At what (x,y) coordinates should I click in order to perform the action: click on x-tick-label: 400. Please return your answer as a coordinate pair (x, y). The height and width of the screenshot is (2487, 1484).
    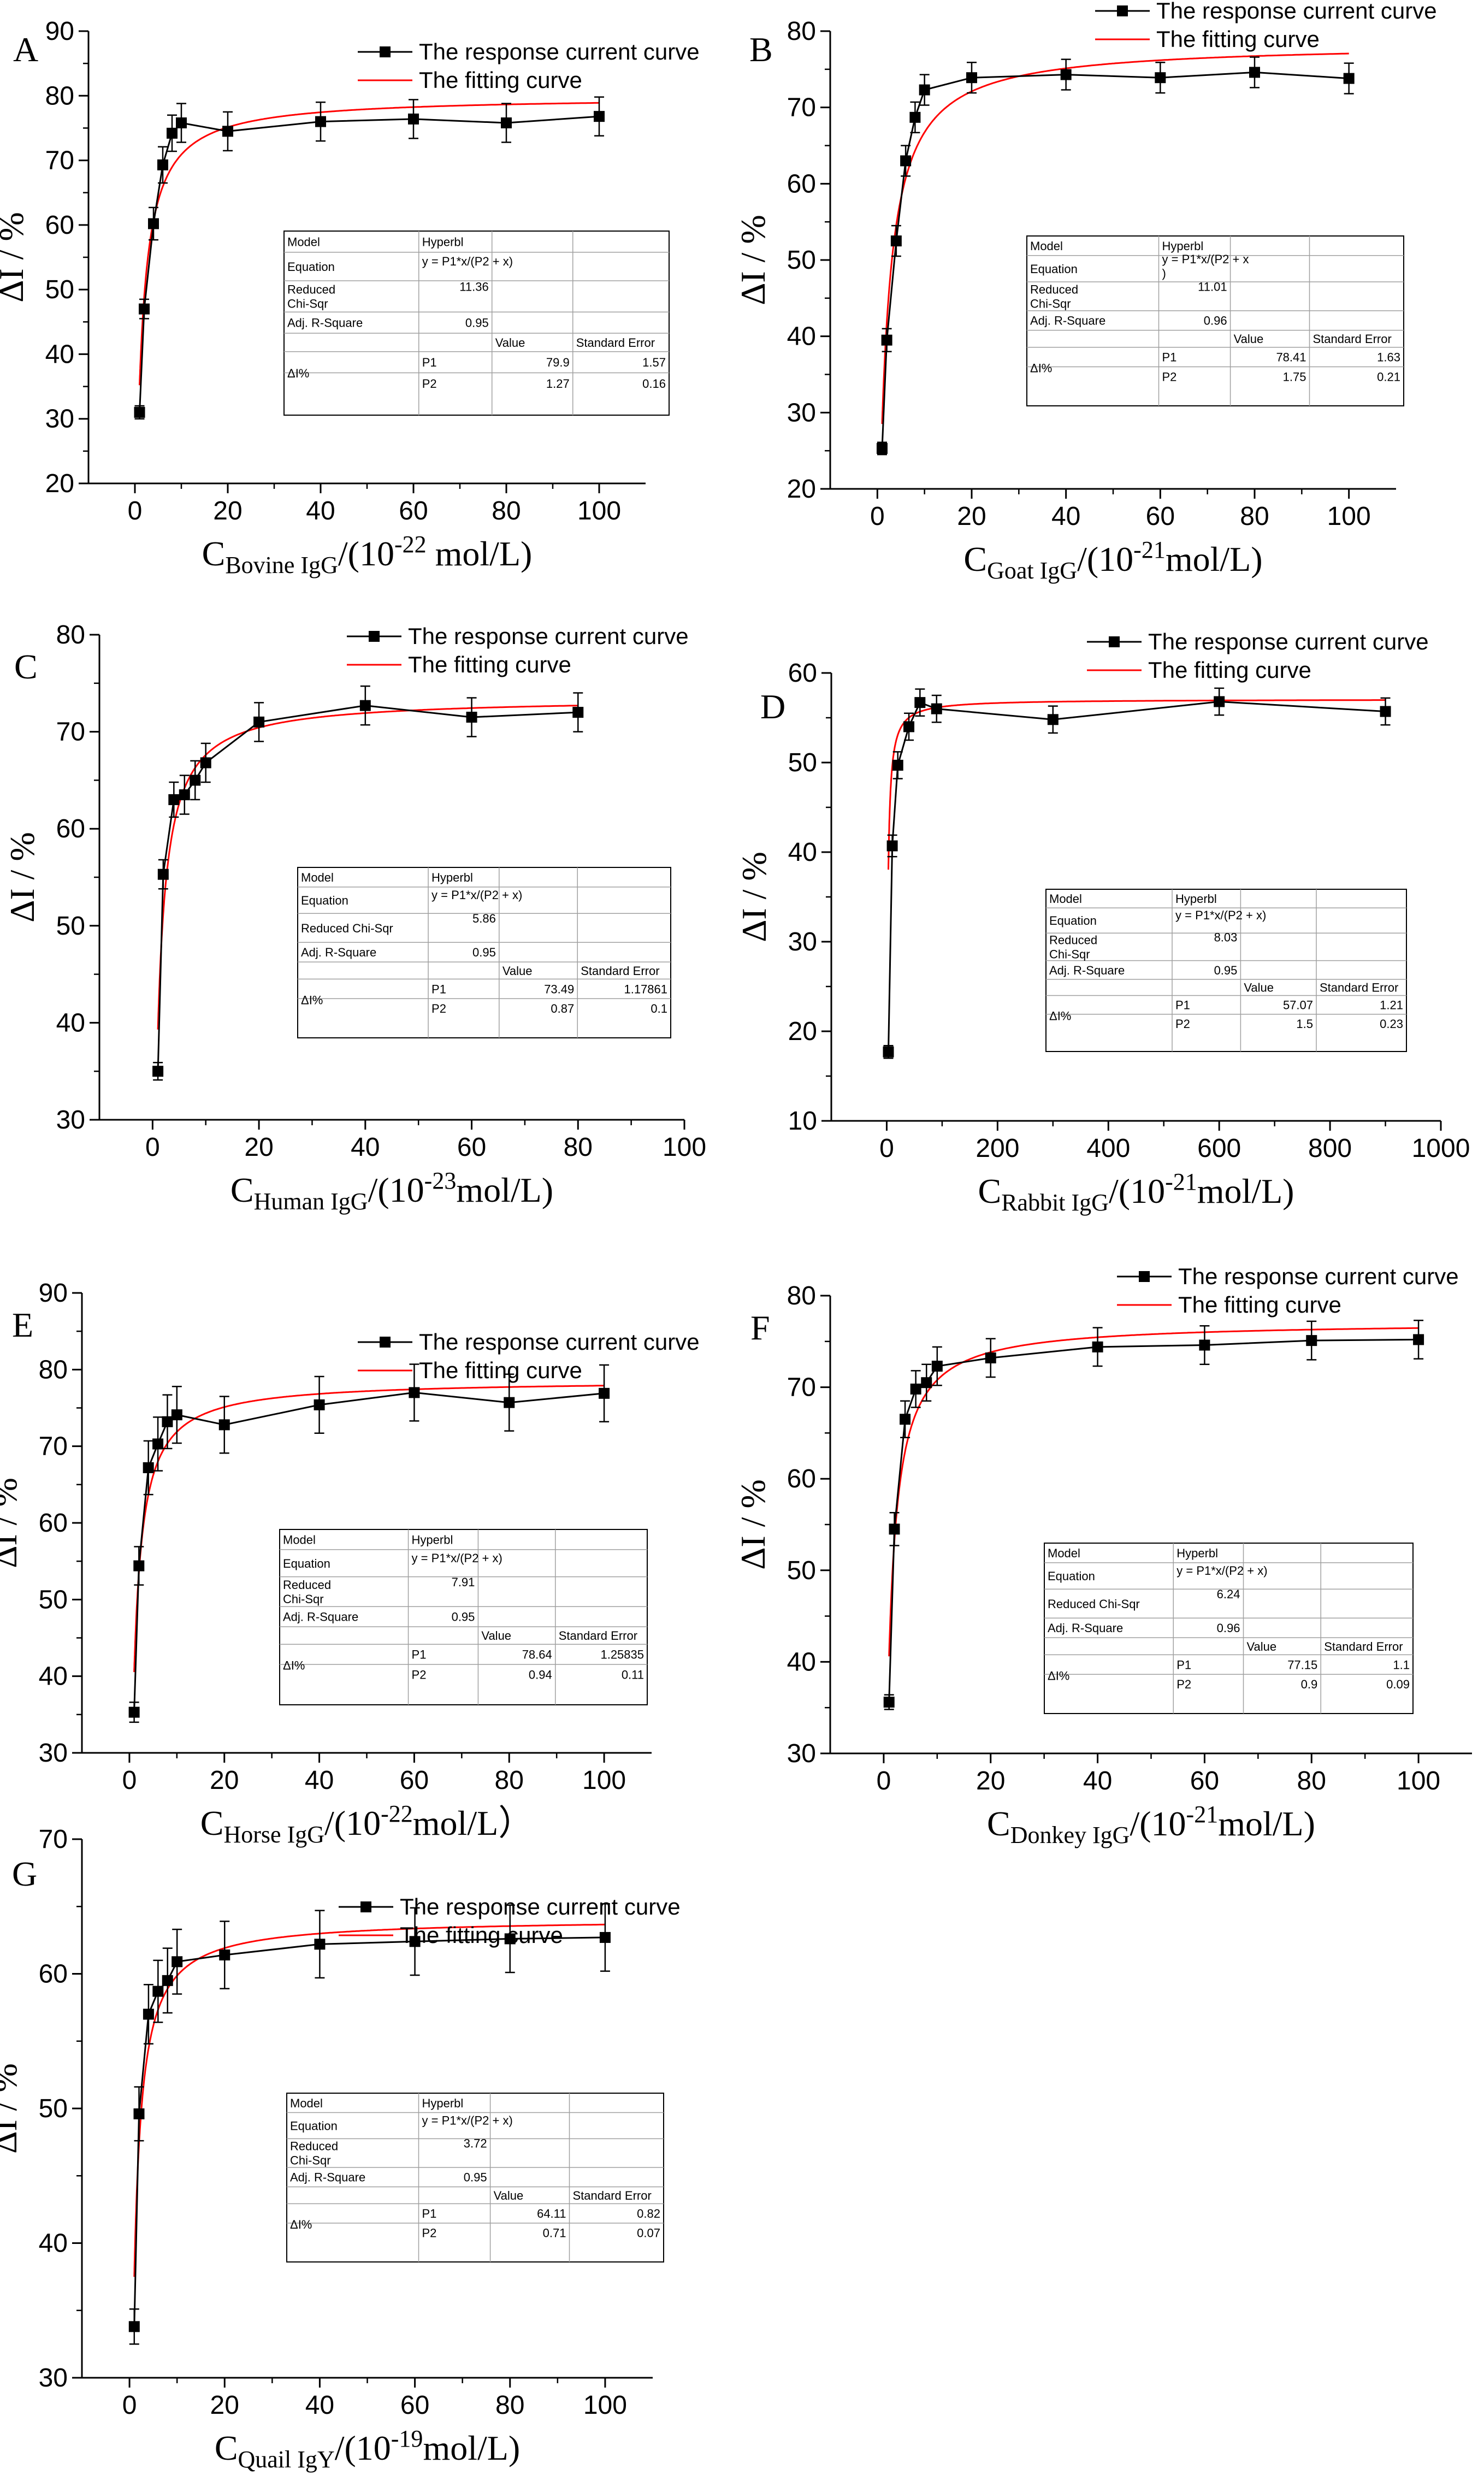
    Looking at the image, I should click on (1108, 1148).